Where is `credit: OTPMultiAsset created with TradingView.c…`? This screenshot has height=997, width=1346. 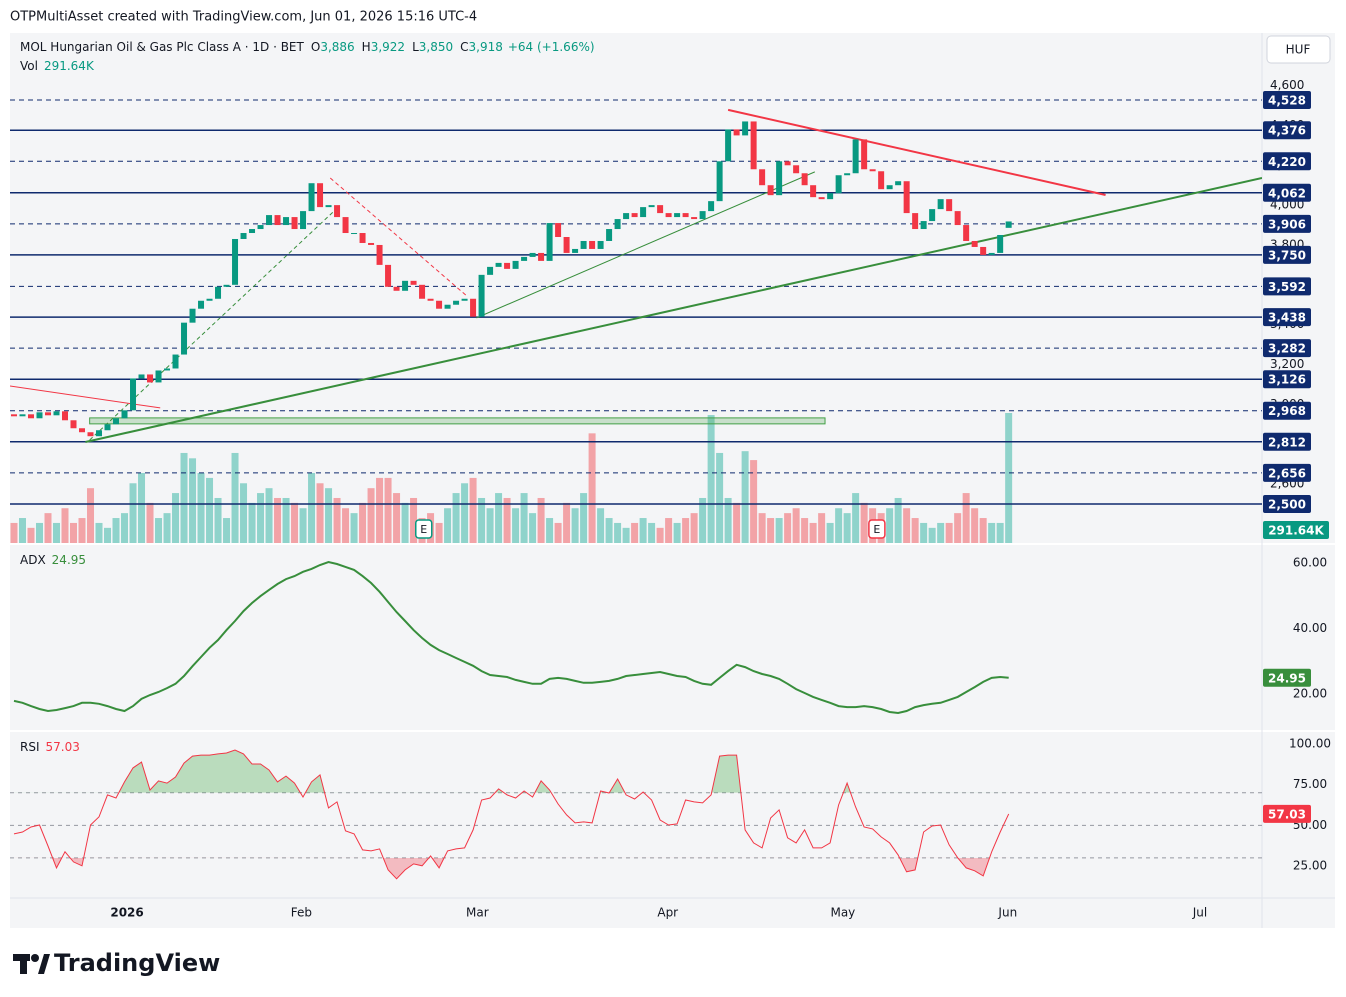 credit: OTPMultiAsset created with TradingView.c… is located at coordinates (243, 17).